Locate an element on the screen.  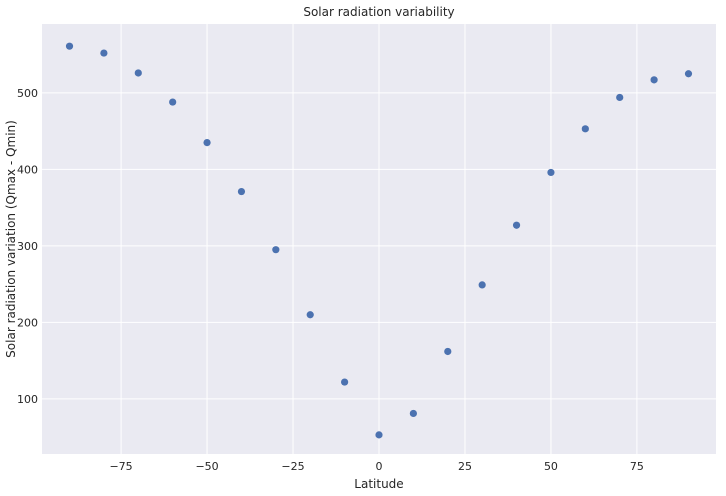
y-tick-label: 400 is located at coordinates (27, 169).